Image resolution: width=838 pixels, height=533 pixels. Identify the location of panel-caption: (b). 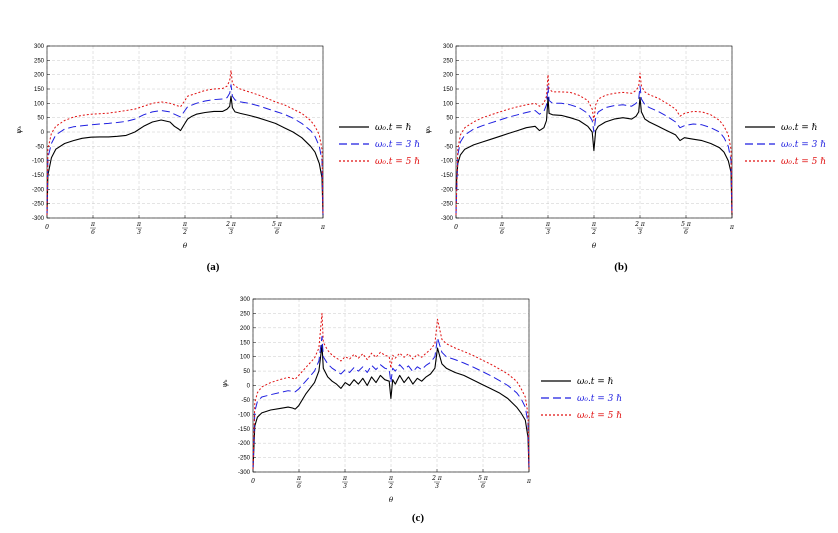
(621, 267).